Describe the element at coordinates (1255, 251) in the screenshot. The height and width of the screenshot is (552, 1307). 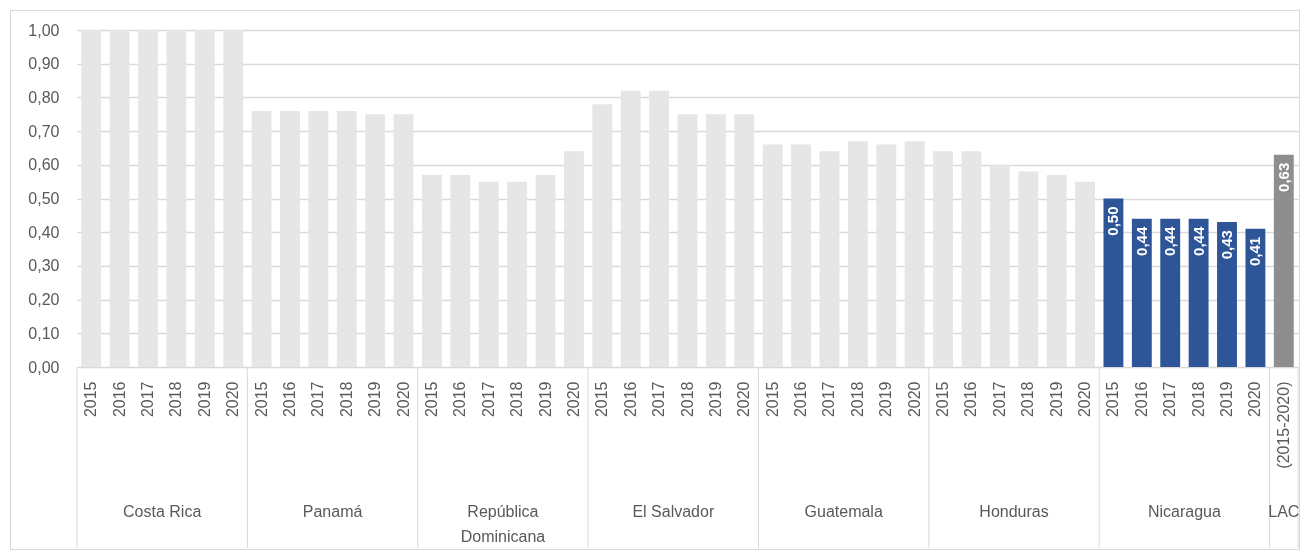
I see `data-label: 0,41` at that location.